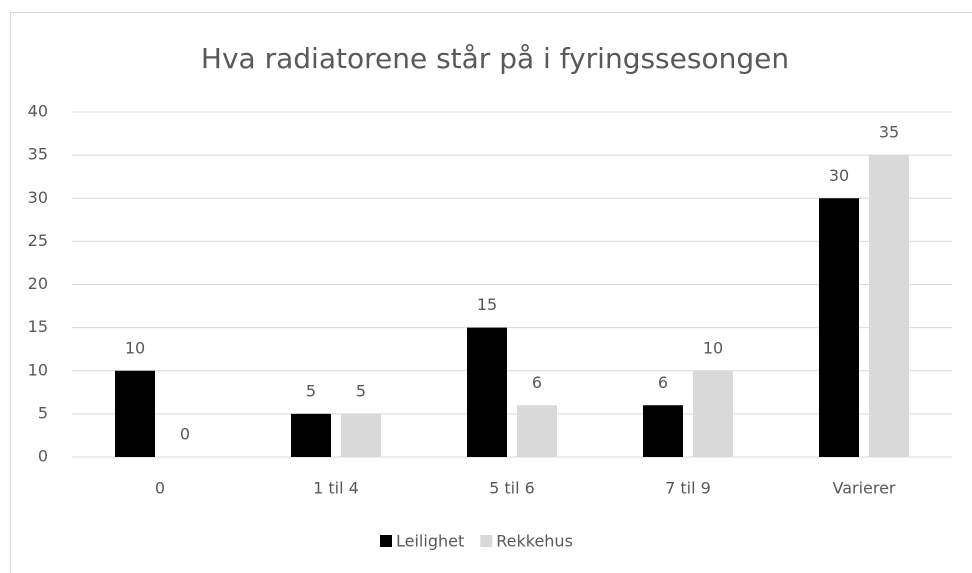 The image size is (972, 573). Describe the element at coordinates (889, 132) in the screenshot. I see `data-label: 35` at that location.